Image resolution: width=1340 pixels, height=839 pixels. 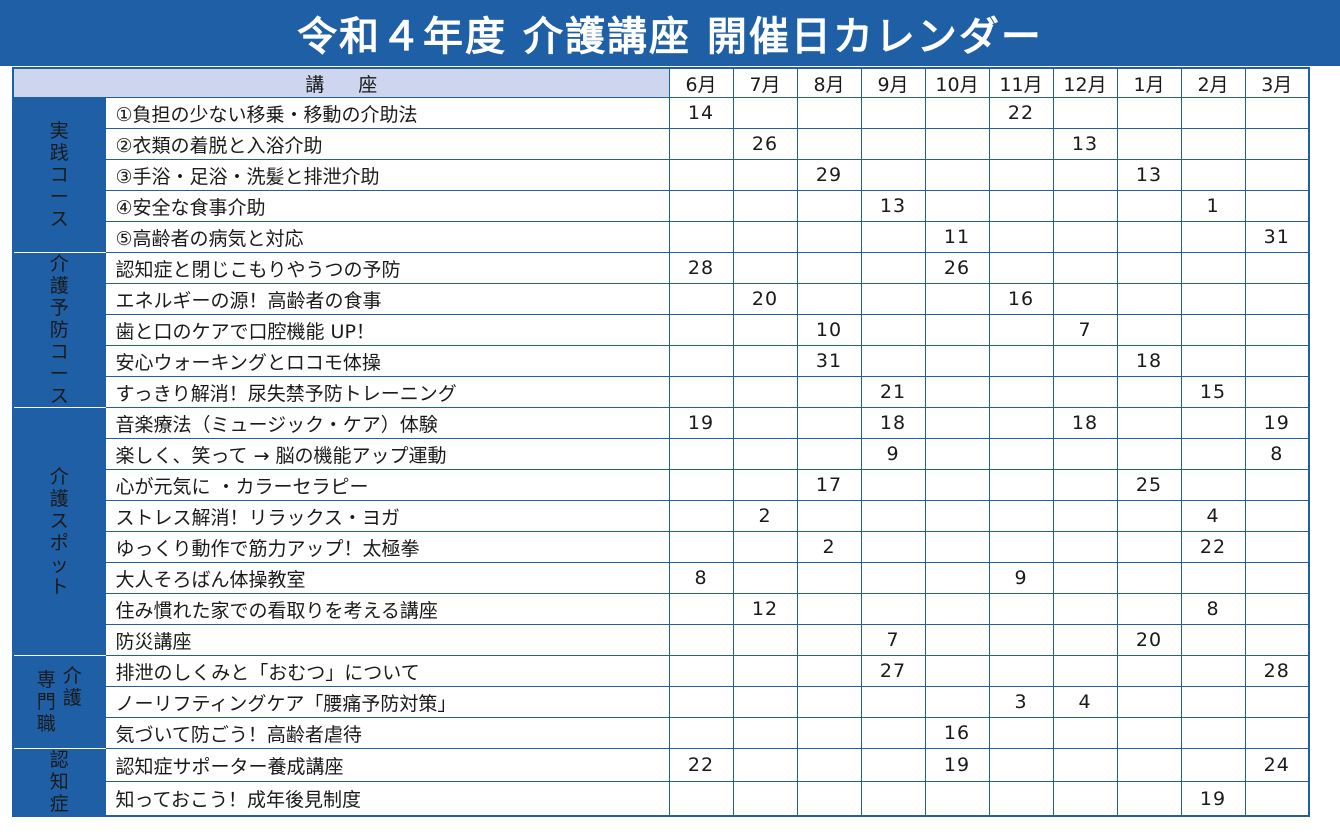 What do you see at coordinates (1149, 485) in the screenshot?
I see `date-cell: 25` at bounding box center [1149, 485].